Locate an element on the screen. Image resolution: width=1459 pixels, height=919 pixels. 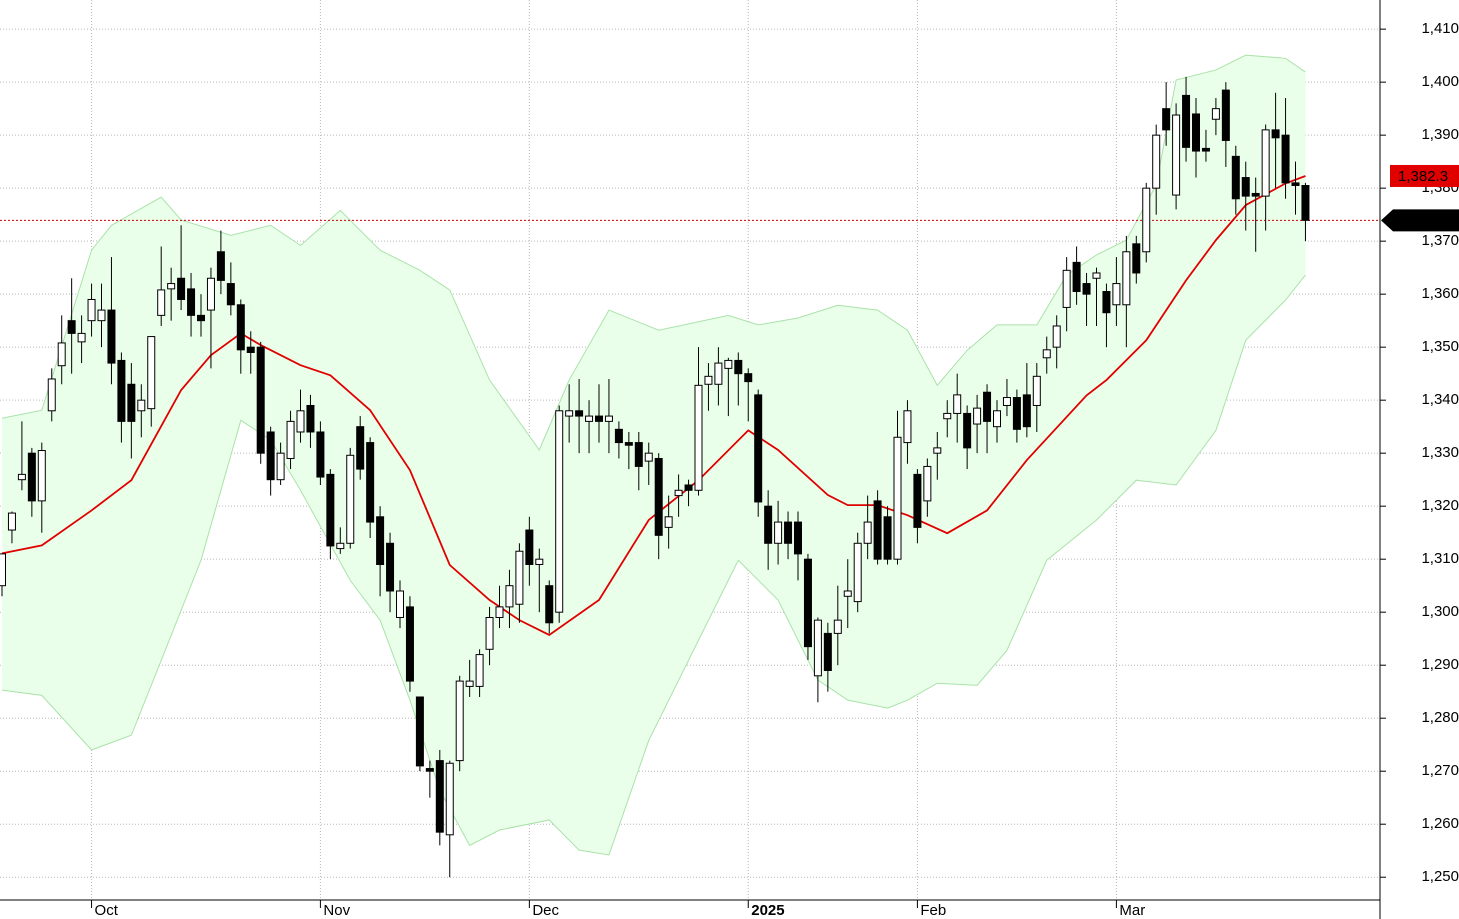
y-tick-label: 1,360 is located at coordinates (1440, 293).